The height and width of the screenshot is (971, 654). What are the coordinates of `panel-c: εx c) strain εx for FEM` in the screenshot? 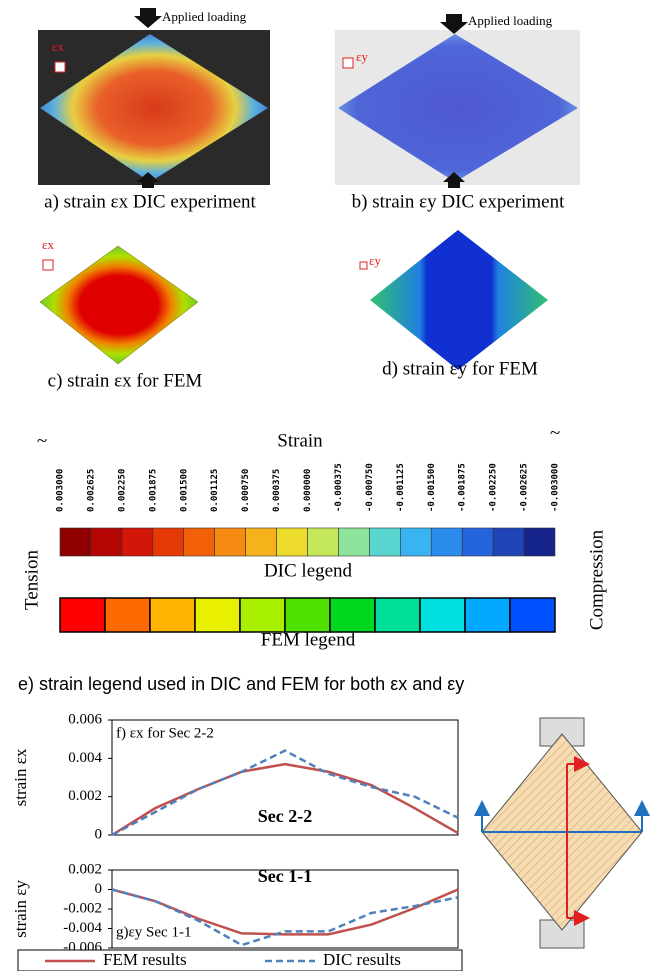 It's located at (121, 314).